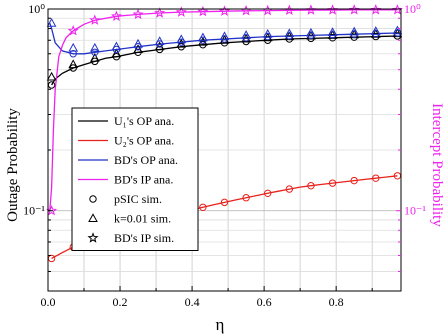 This screenshot has width=443, height=334. I want to click on legend-label: BD's IP ana., so click(143, 180).